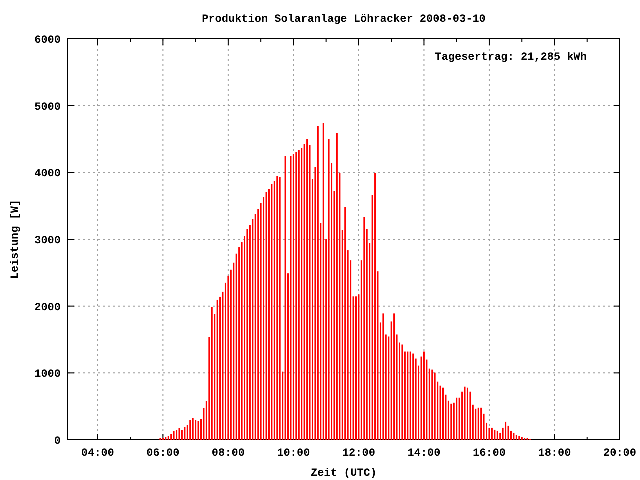  What do you see at coordinates (163, 454) in the screenshot?
I see `x-tick-label: 06:00` at bounding box center [163, 454].